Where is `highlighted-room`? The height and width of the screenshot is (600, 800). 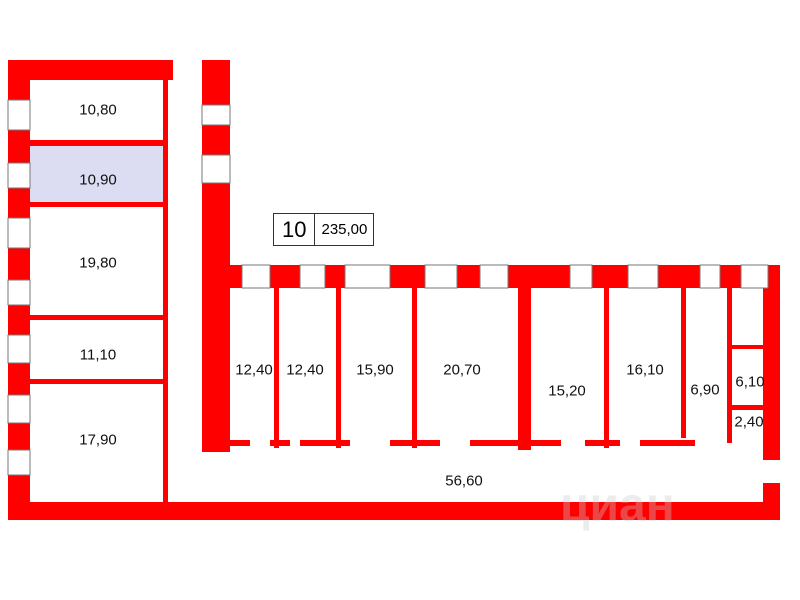 highlighted-room is located at coordinates (97, 175).